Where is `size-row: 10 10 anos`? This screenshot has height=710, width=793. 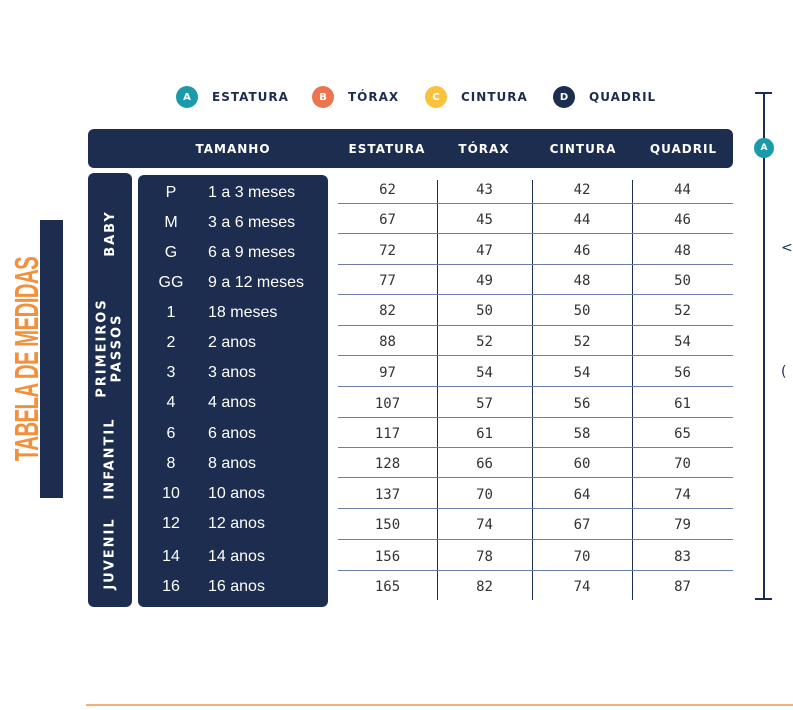
size-row: 10 10 anos is located at coordinates (233, 494).